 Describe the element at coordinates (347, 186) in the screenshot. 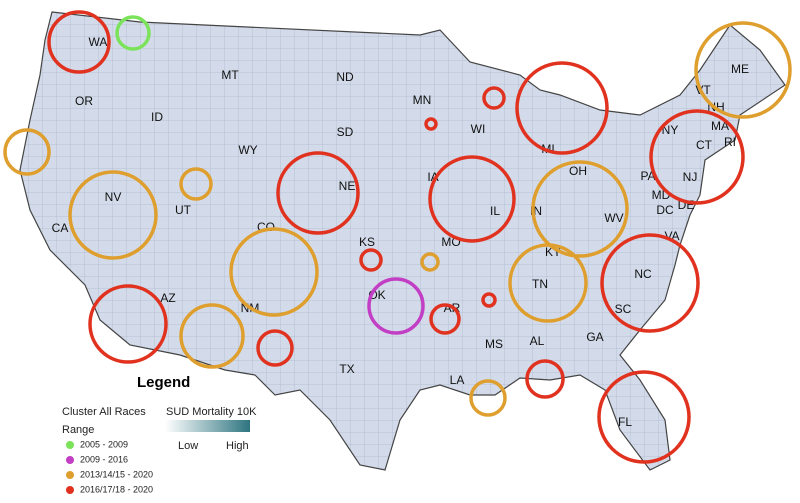

I see `state-label: NE` at that location.